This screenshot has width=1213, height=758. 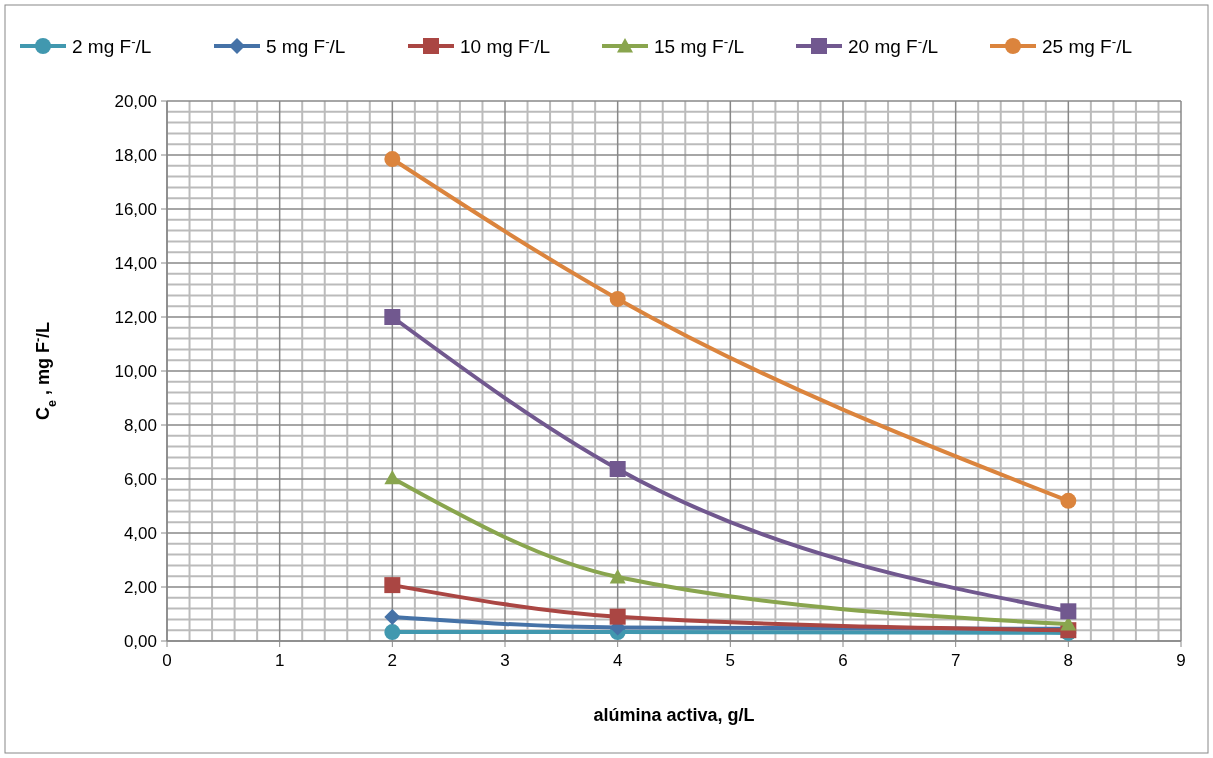 I want to click on y-tick-label: 10,00, so click(x=135, y=371).